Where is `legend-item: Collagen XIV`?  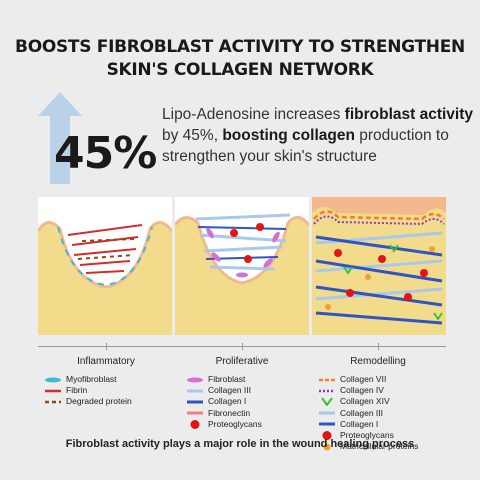
legend-item: Collagen XIV is located at coordinates (368, 401).